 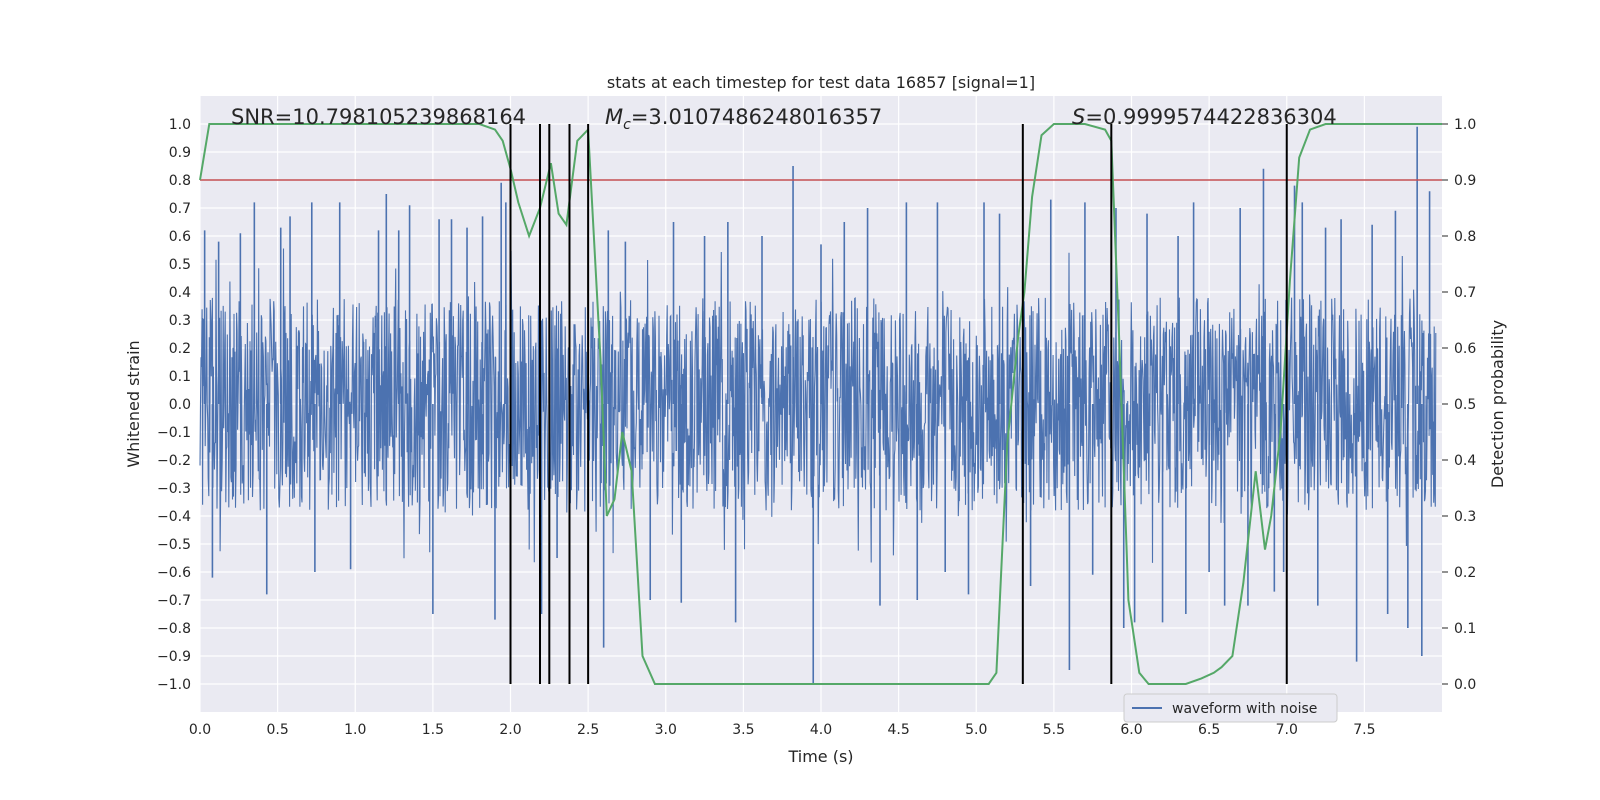 I want to click on y-left-tick-label: −0.7, so click(x=174, y=601).